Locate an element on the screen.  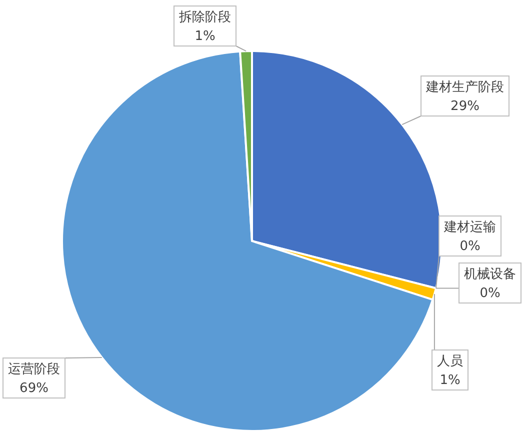
data-label: 29% is located at coordinates (465, 106).